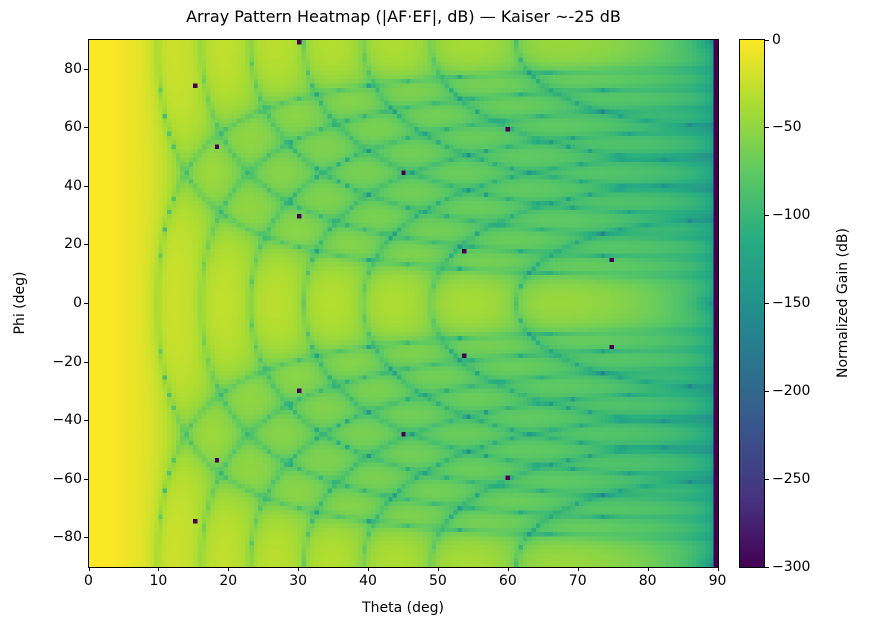 Image resolution: width=885 pixels, height=637 pixels. What do you see at coordinates (843, 303) in the screenshot?
I see `colorbar-label: Normalized Gain (dB)` at bounding box center [843, 303].